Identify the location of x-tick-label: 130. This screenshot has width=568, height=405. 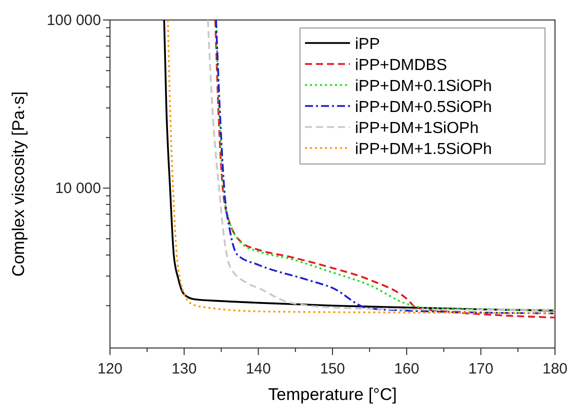
(184, 369).